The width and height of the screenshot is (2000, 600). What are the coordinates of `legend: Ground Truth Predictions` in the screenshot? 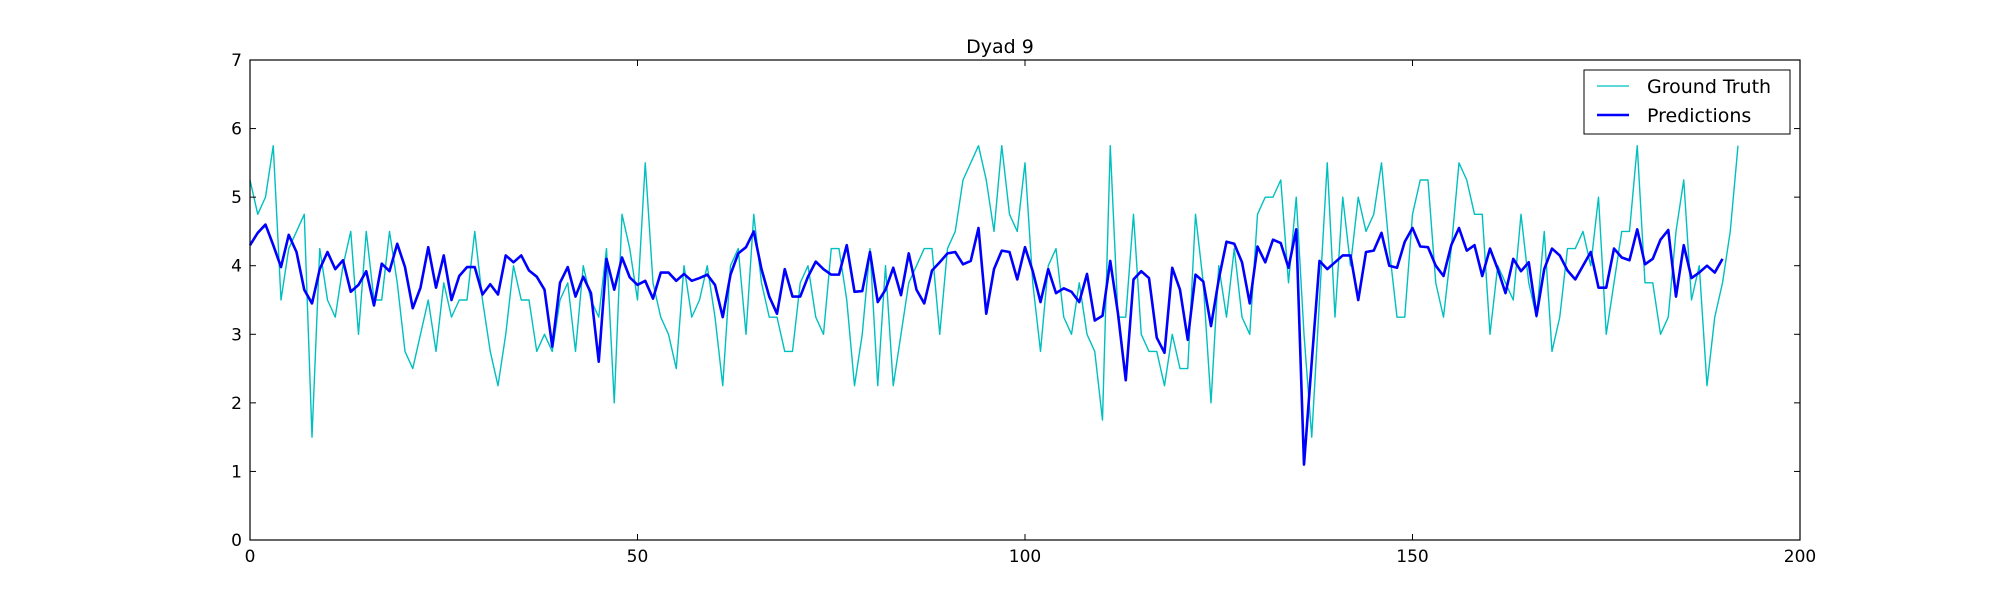 It's located at (1687, 102).